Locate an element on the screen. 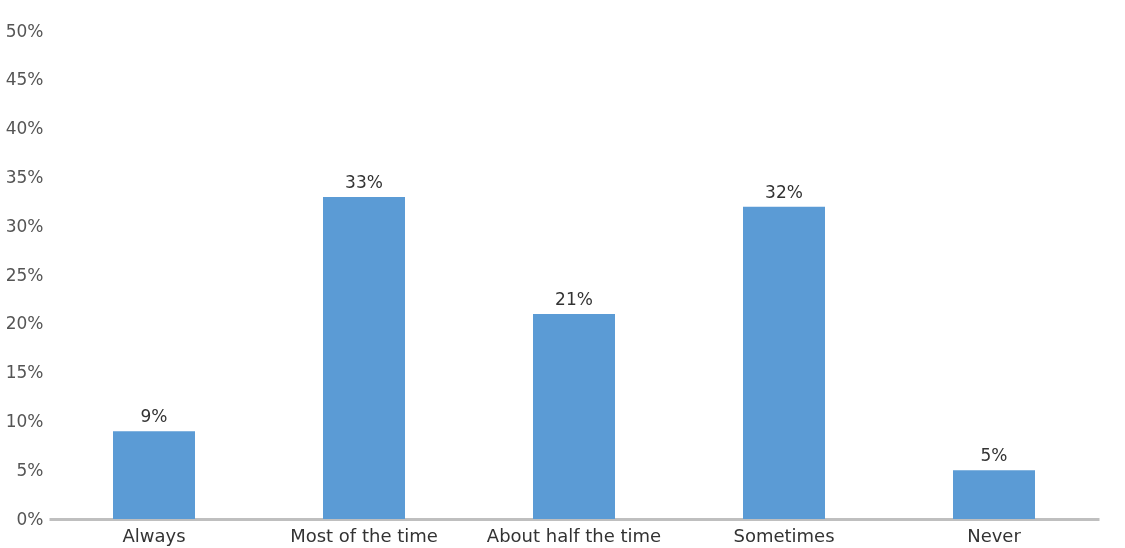 The height and width of the screenshot is (548, 1125). data-label: 9% is located at coordinates (154, 416).